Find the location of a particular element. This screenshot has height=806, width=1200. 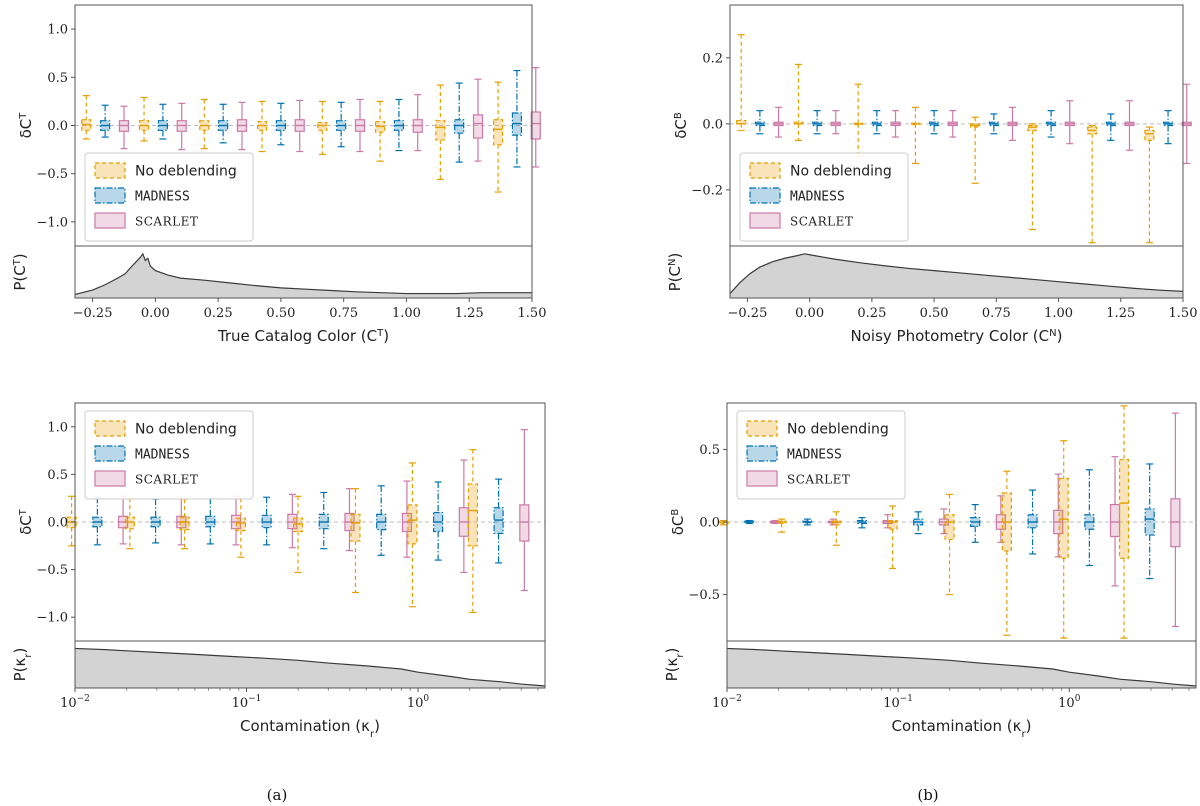

y-tick-label: −1.0 is located at coordinates (52, 618).